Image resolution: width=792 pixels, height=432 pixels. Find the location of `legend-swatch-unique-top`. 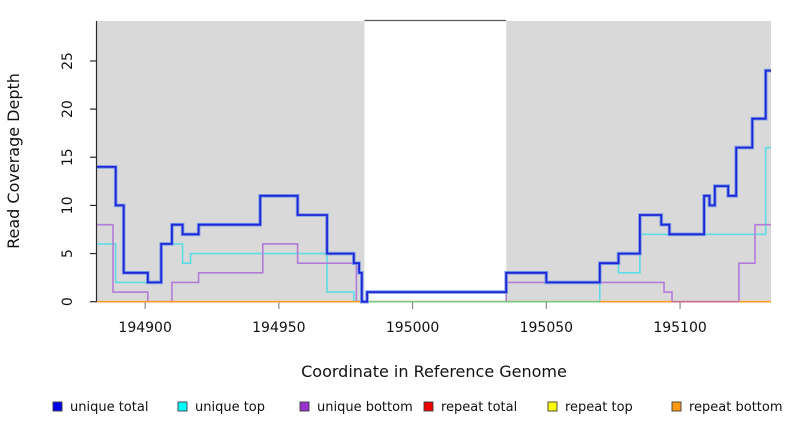

legend-swatch-unique-top is located at coordinates (182, 406).